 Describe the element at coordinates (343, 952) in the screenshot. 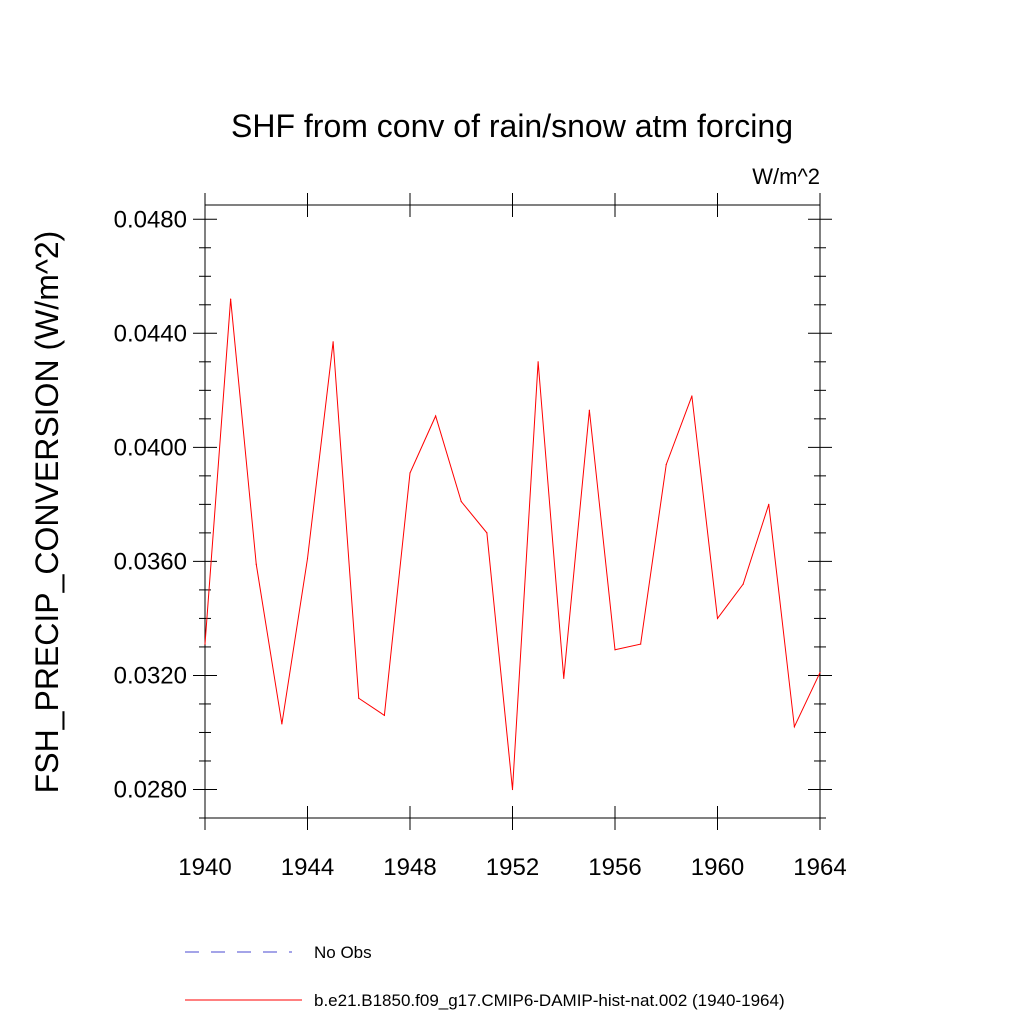

I see `legend-label-no-obs: No Obs` at that location.